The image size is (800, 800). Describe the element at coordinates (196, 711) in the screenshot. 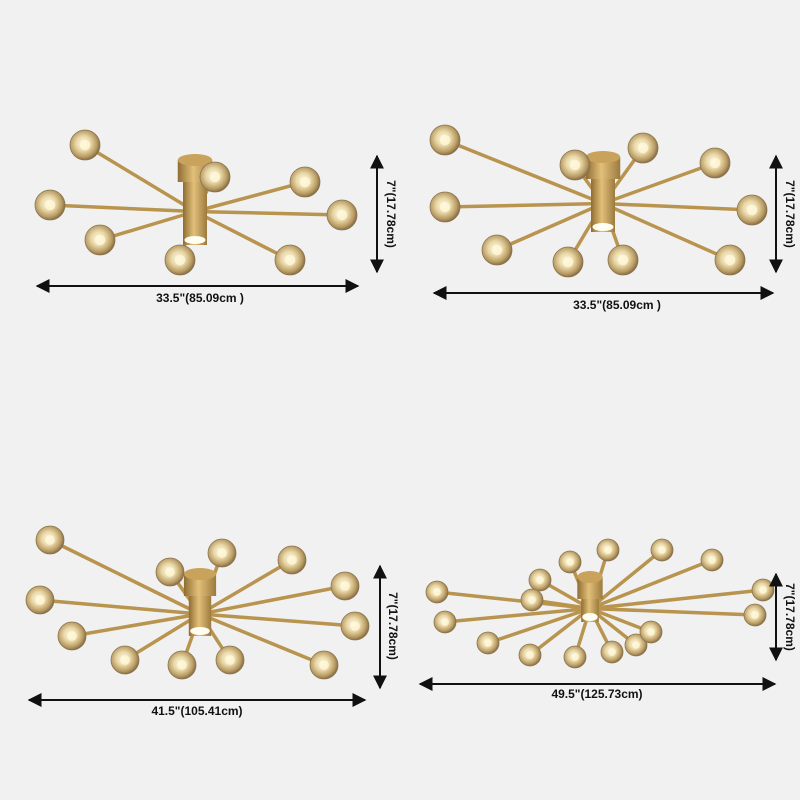

I see `width-label: 41.5"(105.41cm)` at that location.